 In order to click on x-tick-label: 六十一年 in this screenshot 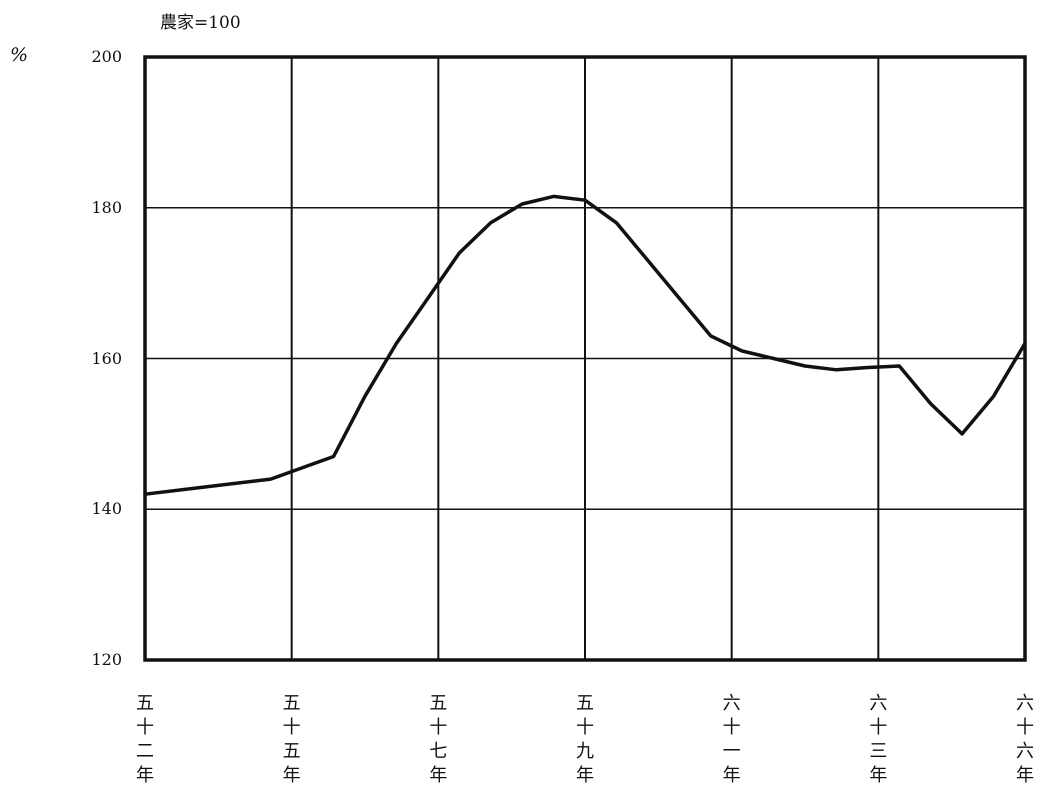, I will do `click(731, 739)`.